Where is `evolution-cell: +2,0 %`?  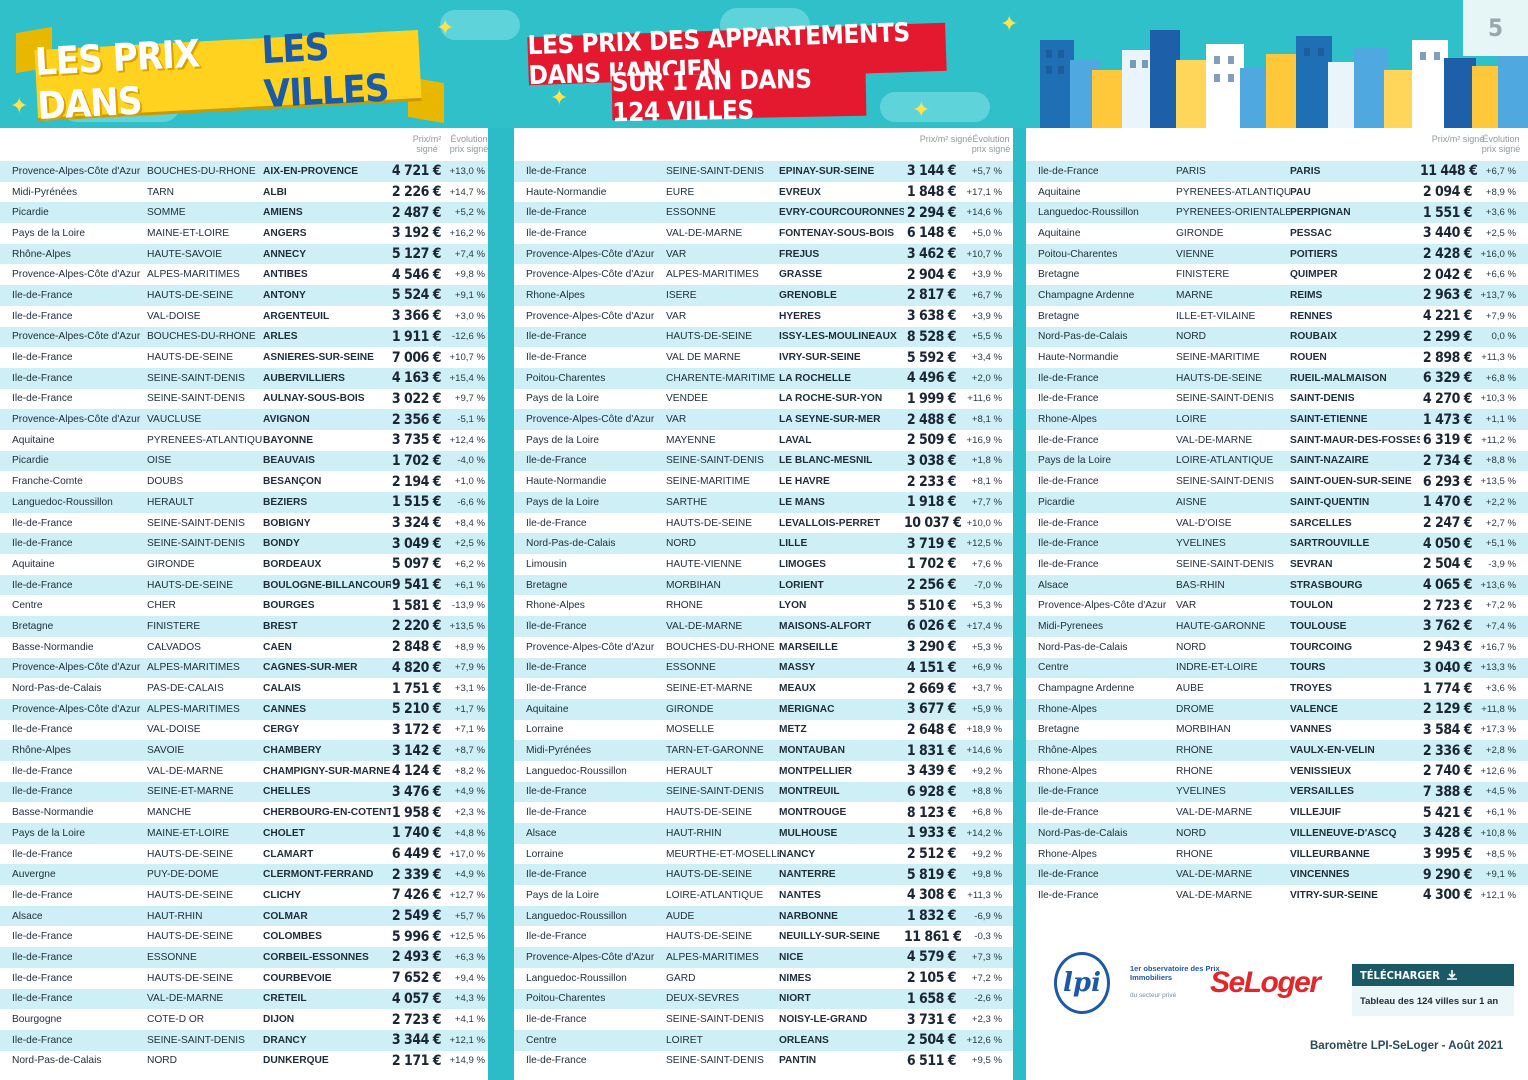 evolution-cell: +2,0 % is located at coordinates (986, 378).